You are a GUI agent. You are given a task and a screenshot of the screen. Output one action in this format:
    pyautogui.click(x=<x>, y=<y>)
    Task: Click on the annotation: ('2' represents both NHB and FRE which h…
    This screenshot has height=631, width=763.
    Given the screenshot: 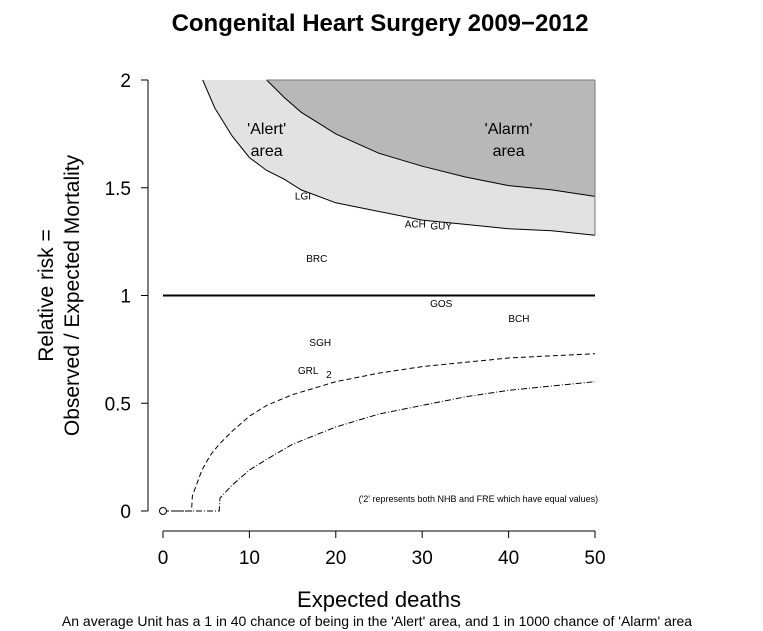 What is the action you would take?
    pyautogui.click(x=479, y=499)
    